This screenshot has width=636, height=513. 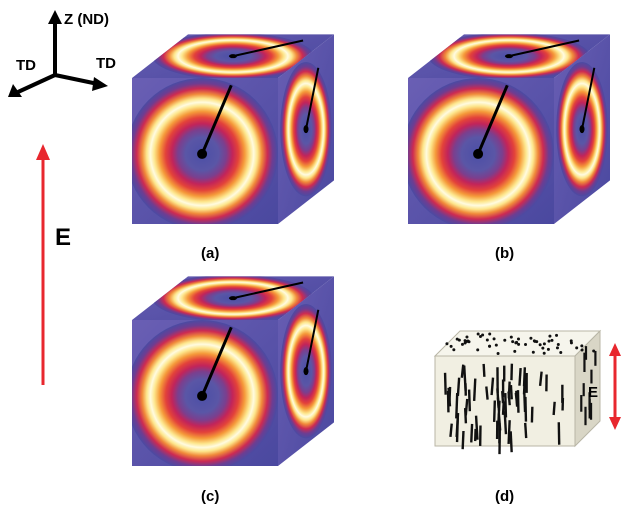 I want to click on cube-a, so click(x=233, y=129).